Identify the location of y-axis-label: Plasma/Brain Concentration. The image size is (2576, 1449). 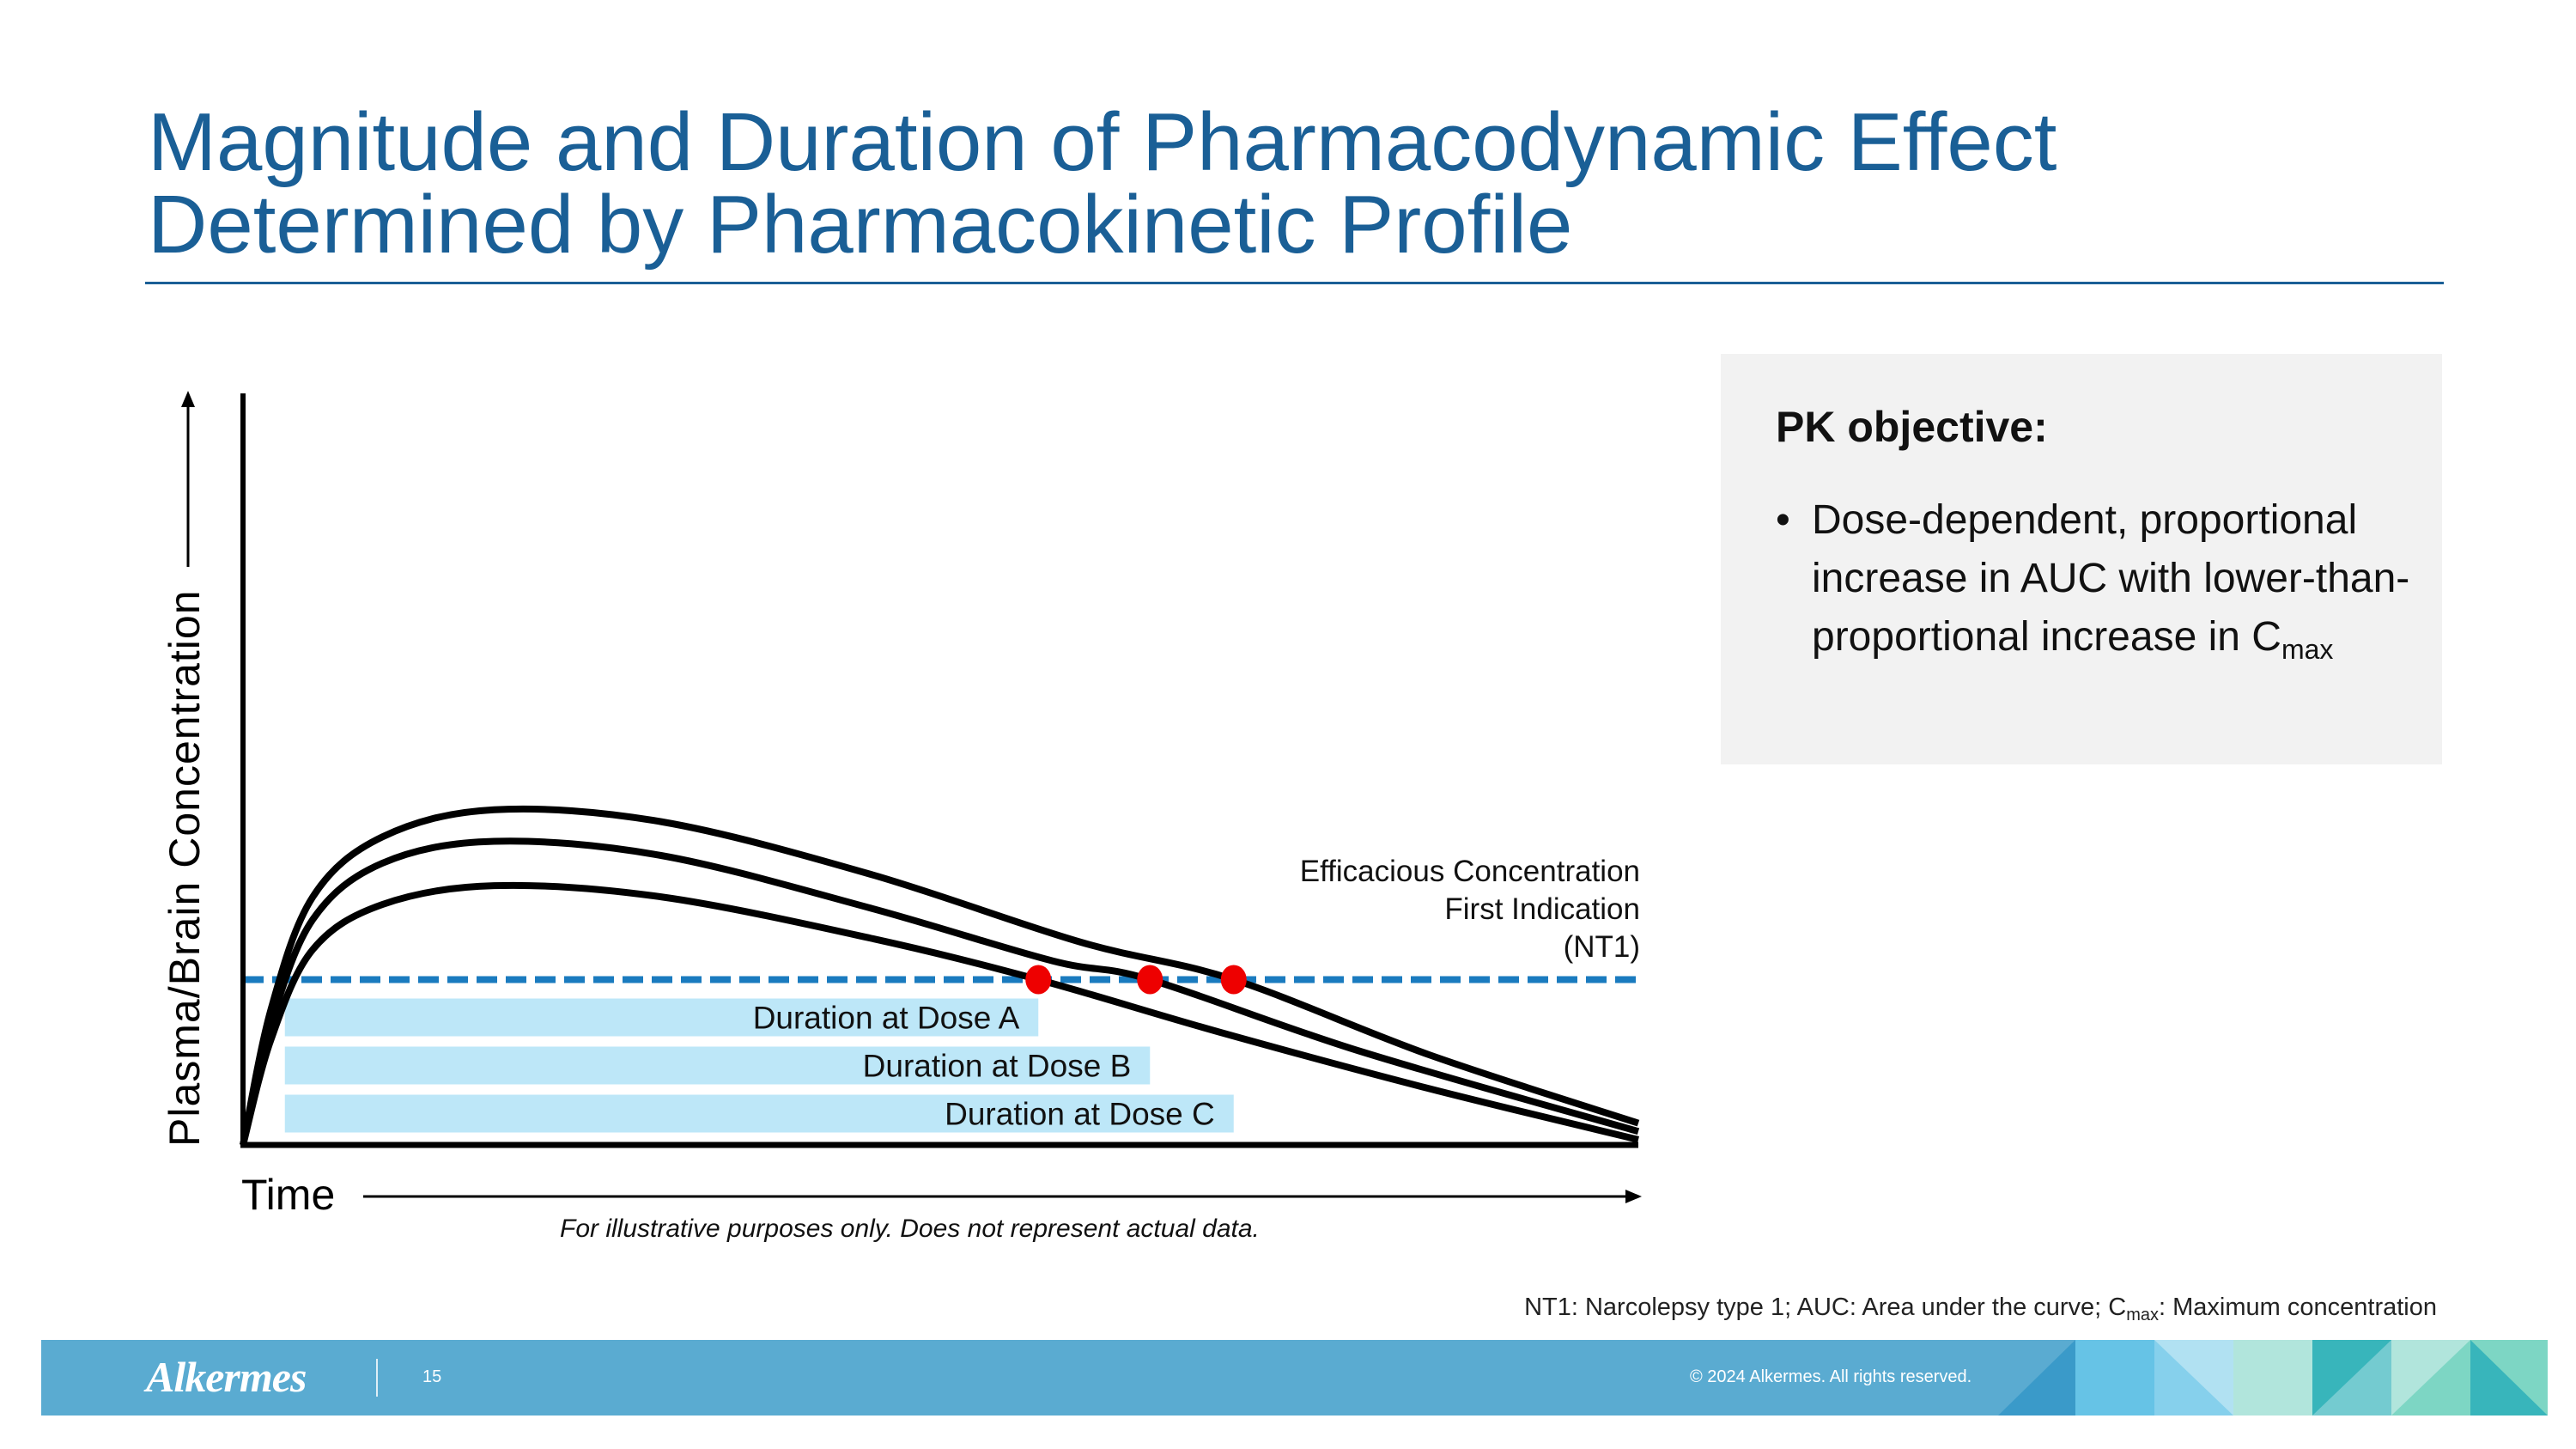
(185, 868).